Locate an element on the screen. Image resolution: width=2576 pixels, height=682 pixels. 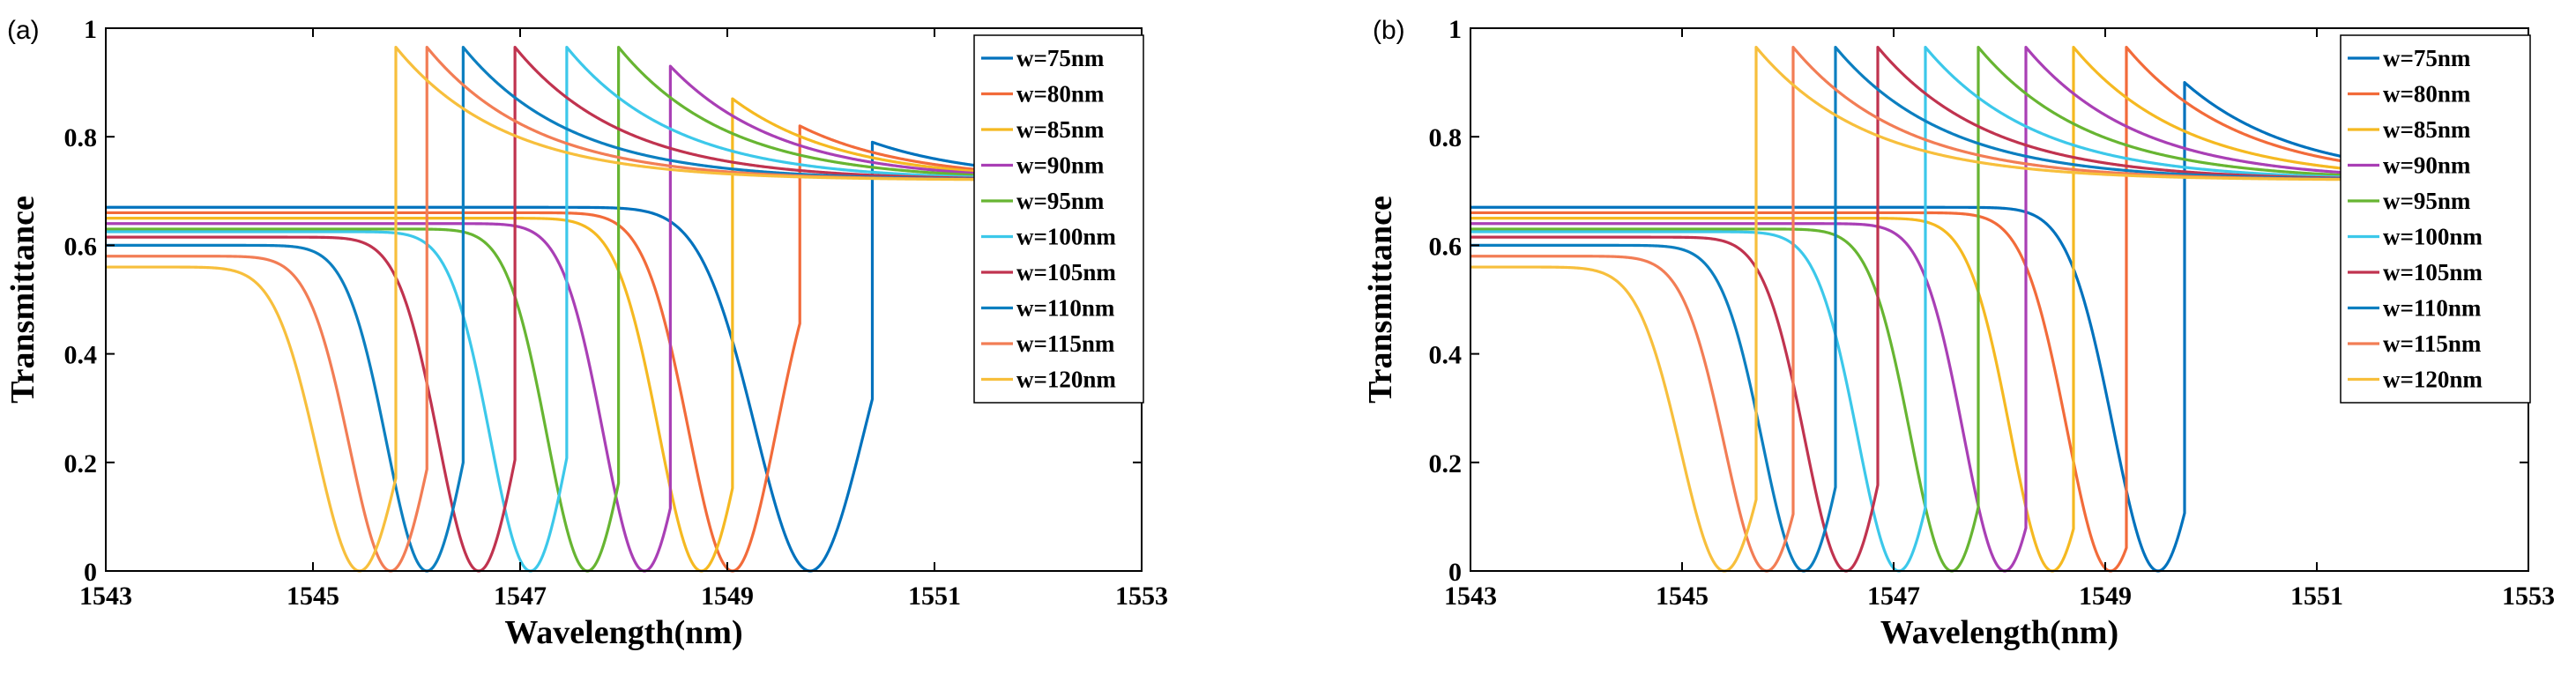
panel-label: (a) is located at coordinates (24, 31).